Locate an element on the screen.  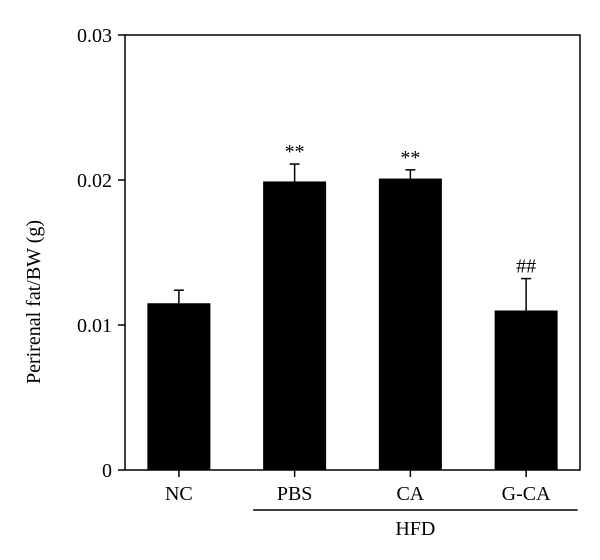
y-tick-label: 0 is located at coordinates (107, 471).